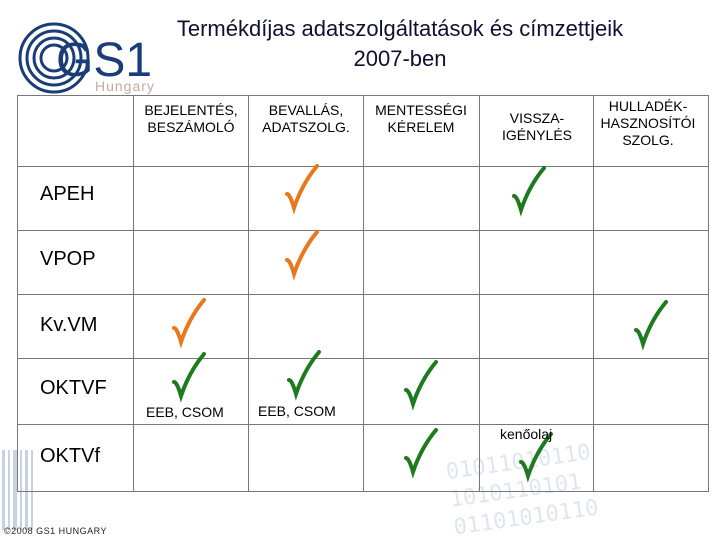 This screenshot has width=720, height=558. What do you see at coordinates (400, 58) in the screenshot?
I see `title-line-2: 2007-ben` at bounding box center [400, 58].